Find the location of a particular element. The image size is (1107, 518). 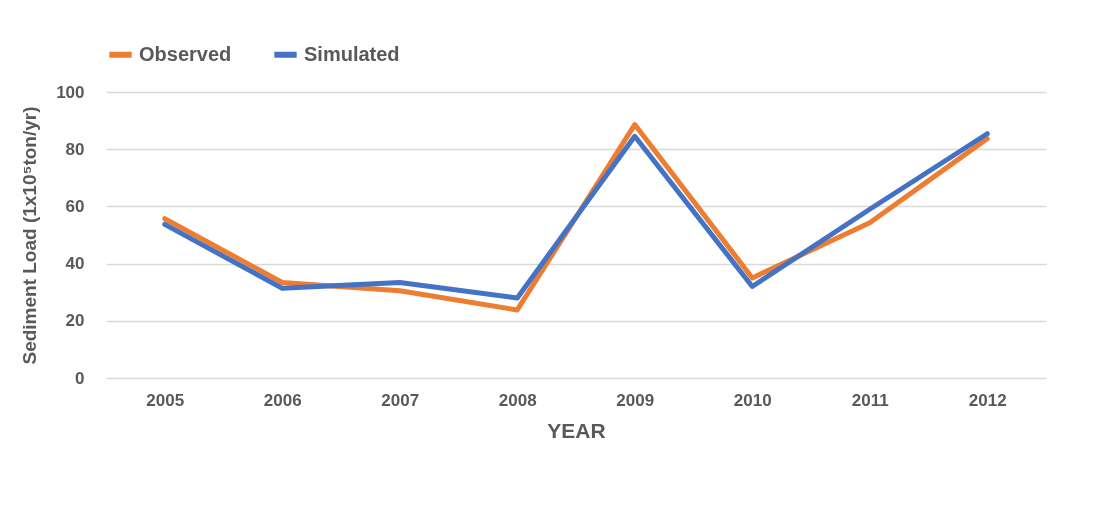

legend-label: Simulated is located at coordinates (352, 53).